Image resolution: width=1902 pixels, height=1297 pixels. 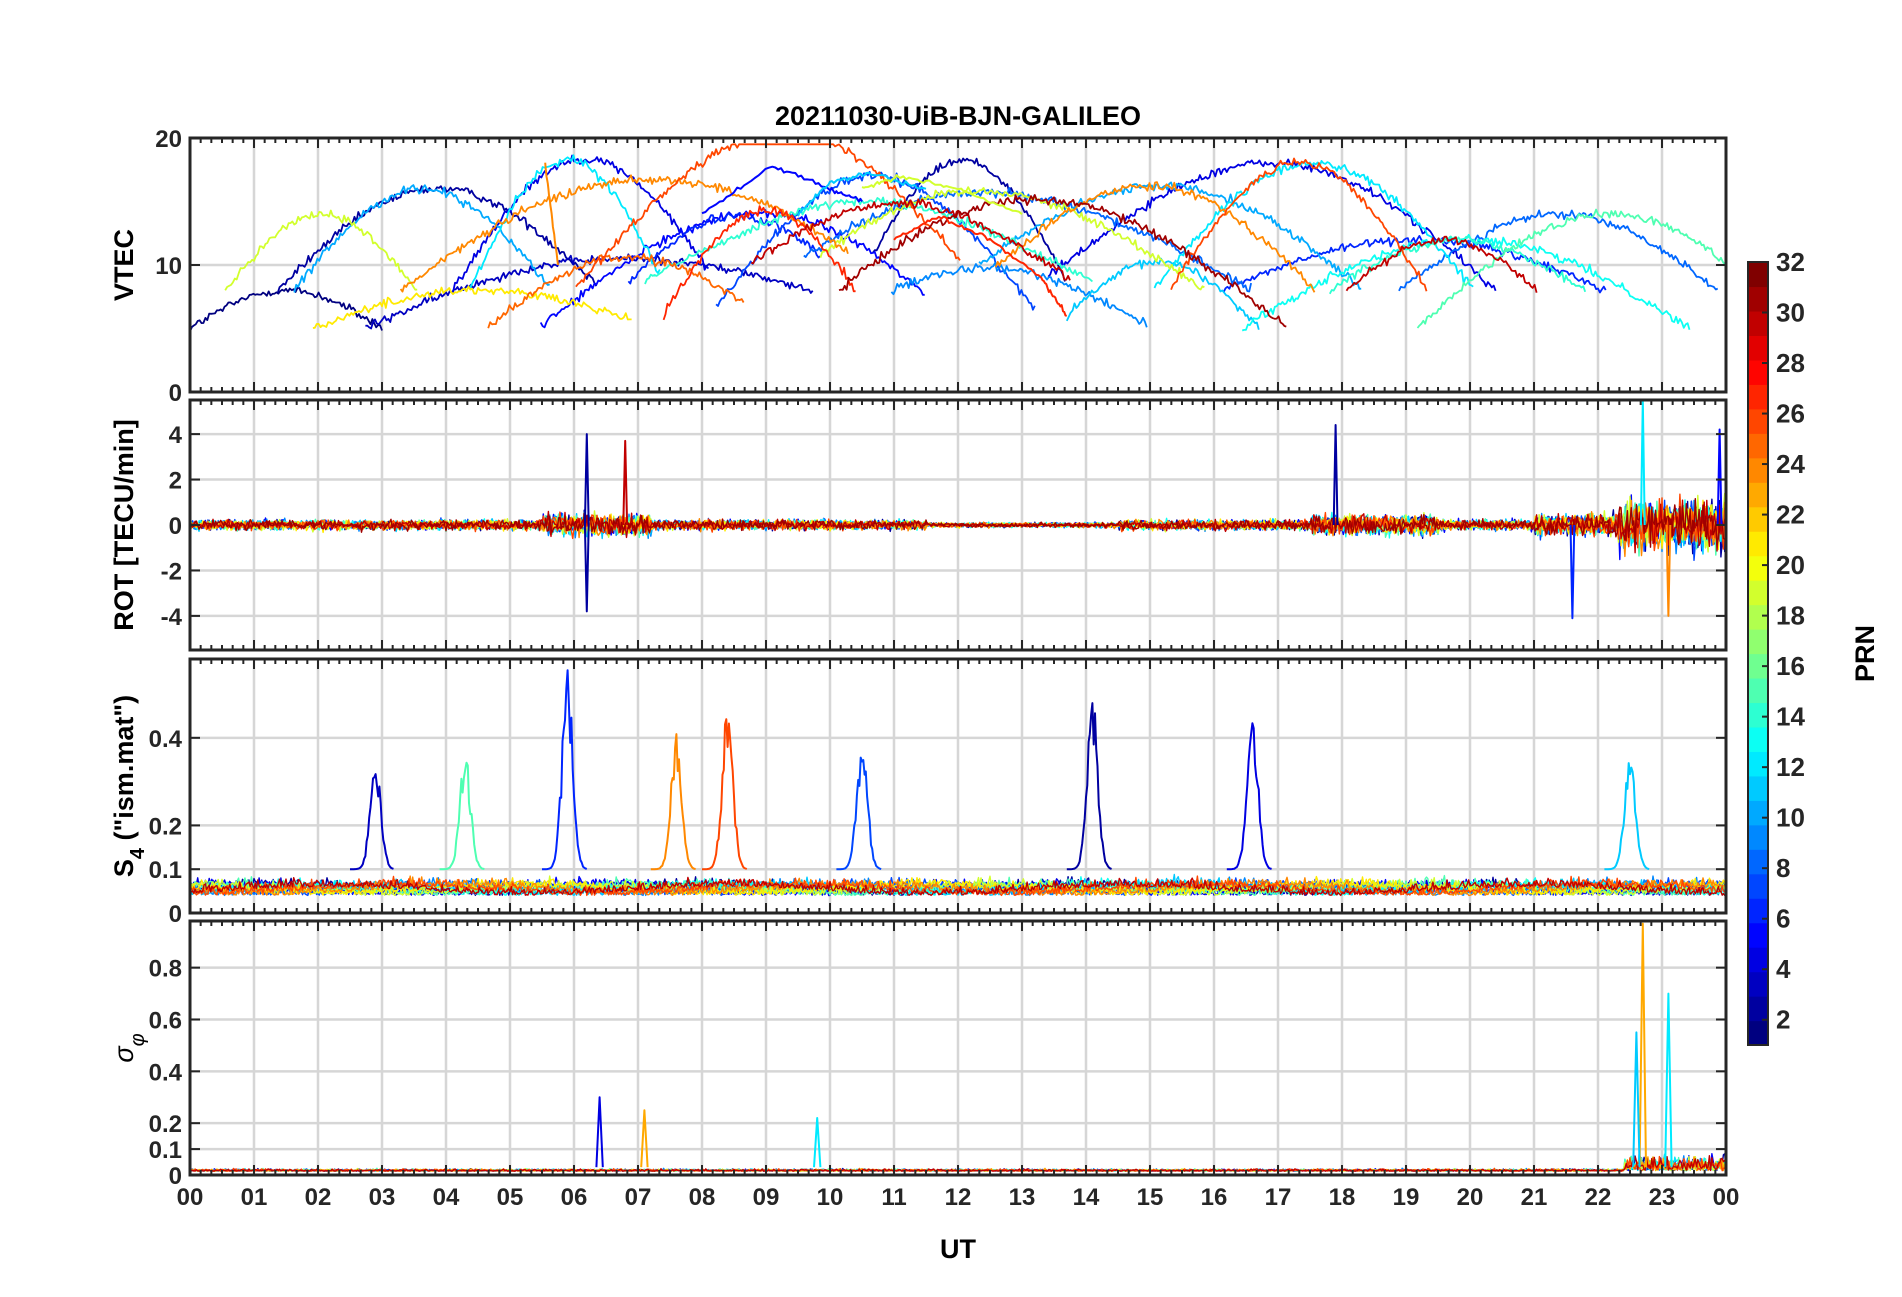 I want to click on y-axis-label: S4 ("ism.mat"), so click(x=129, y=786).